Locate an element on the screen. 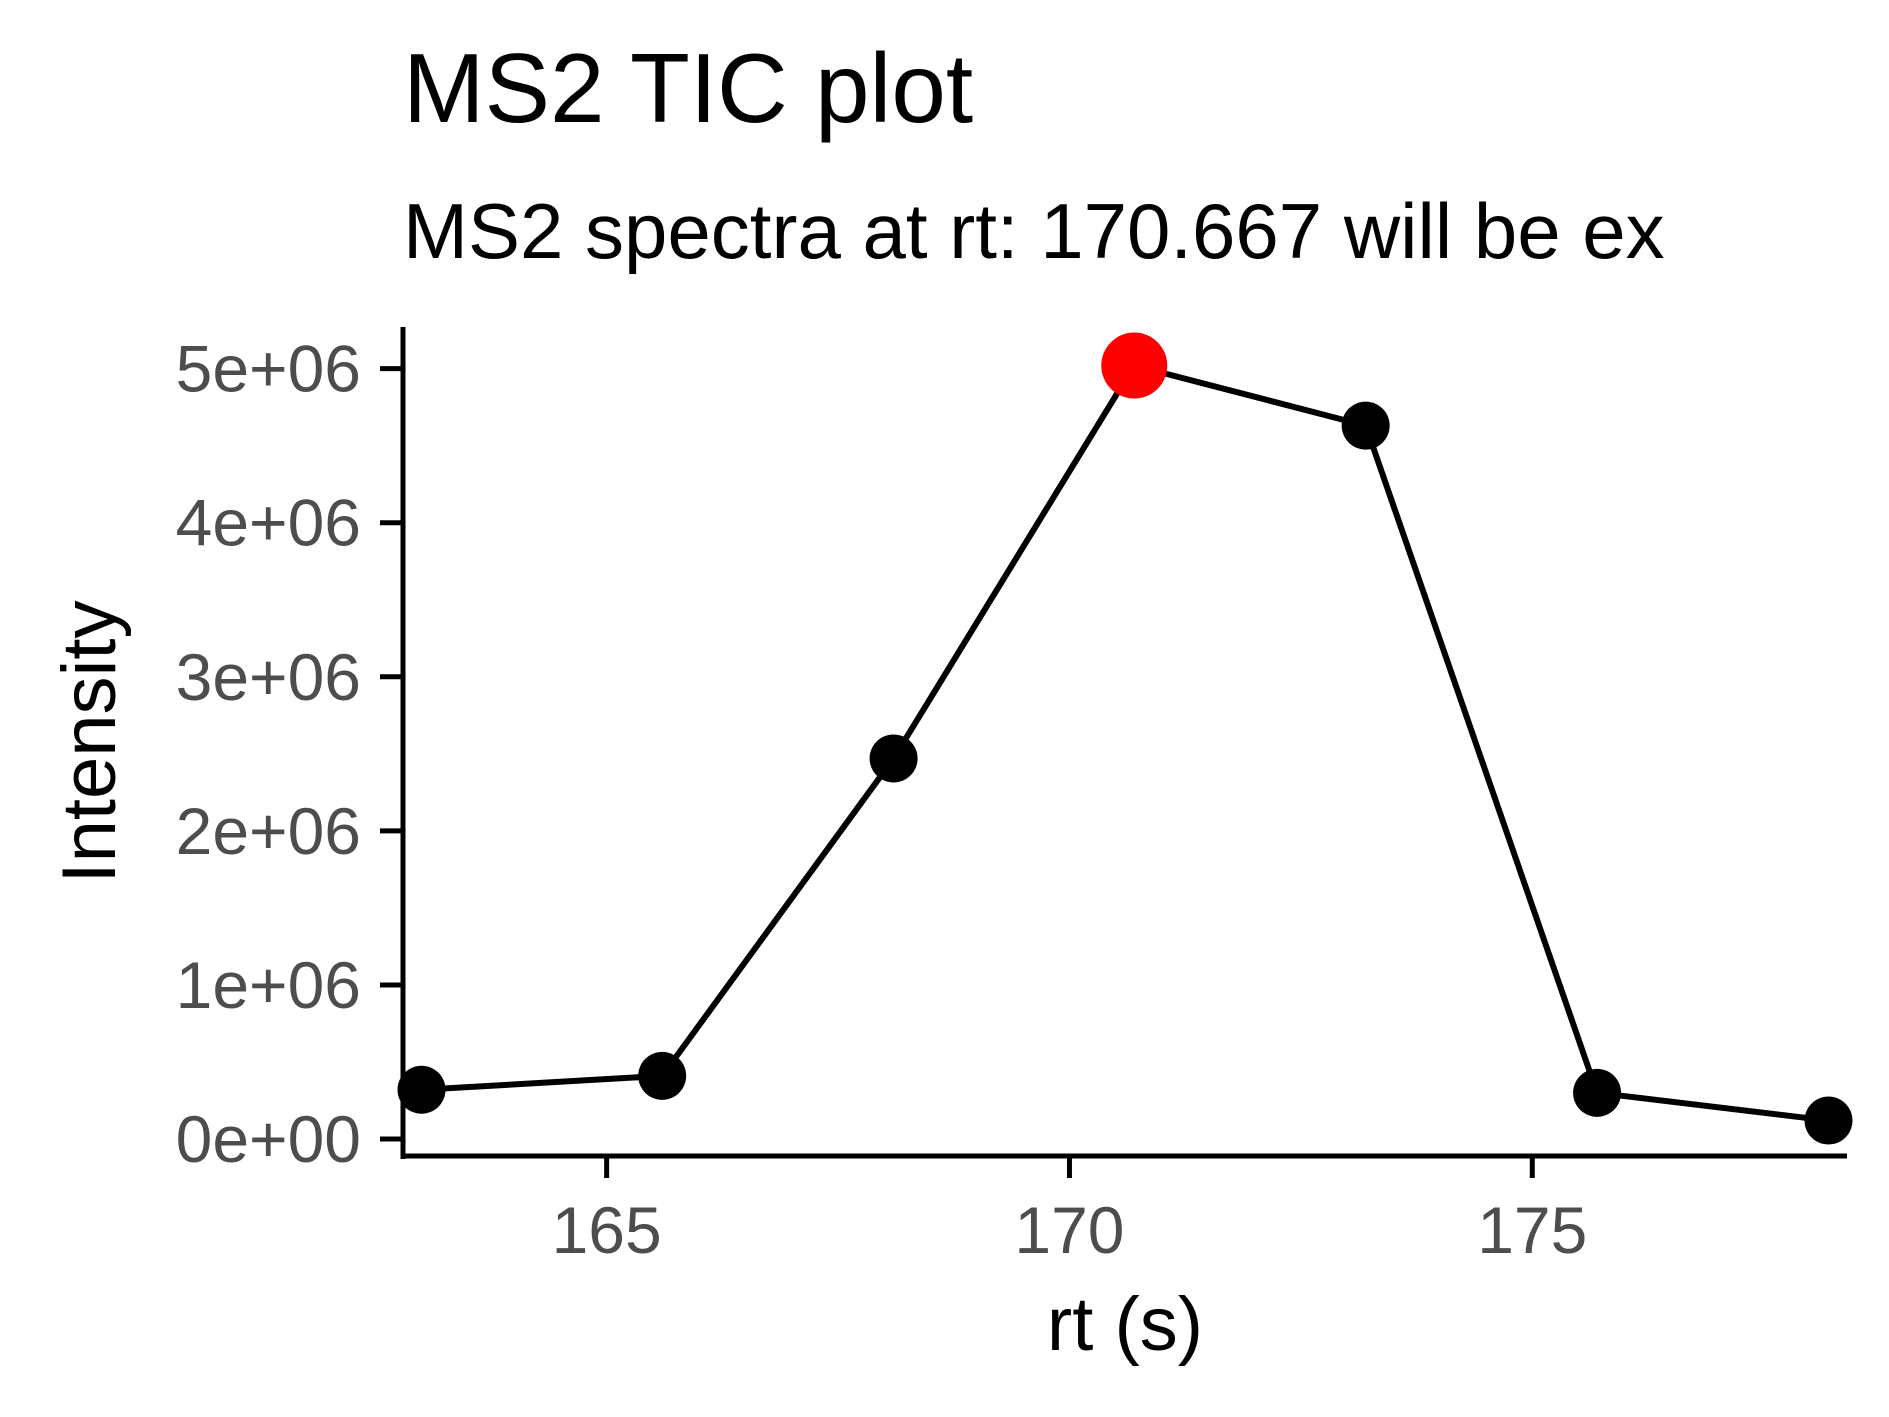 Image resolution: width=1889 pixels, height=1417 pixels. y-tick-label: 1e+06 is located at coordinates (268, 985).